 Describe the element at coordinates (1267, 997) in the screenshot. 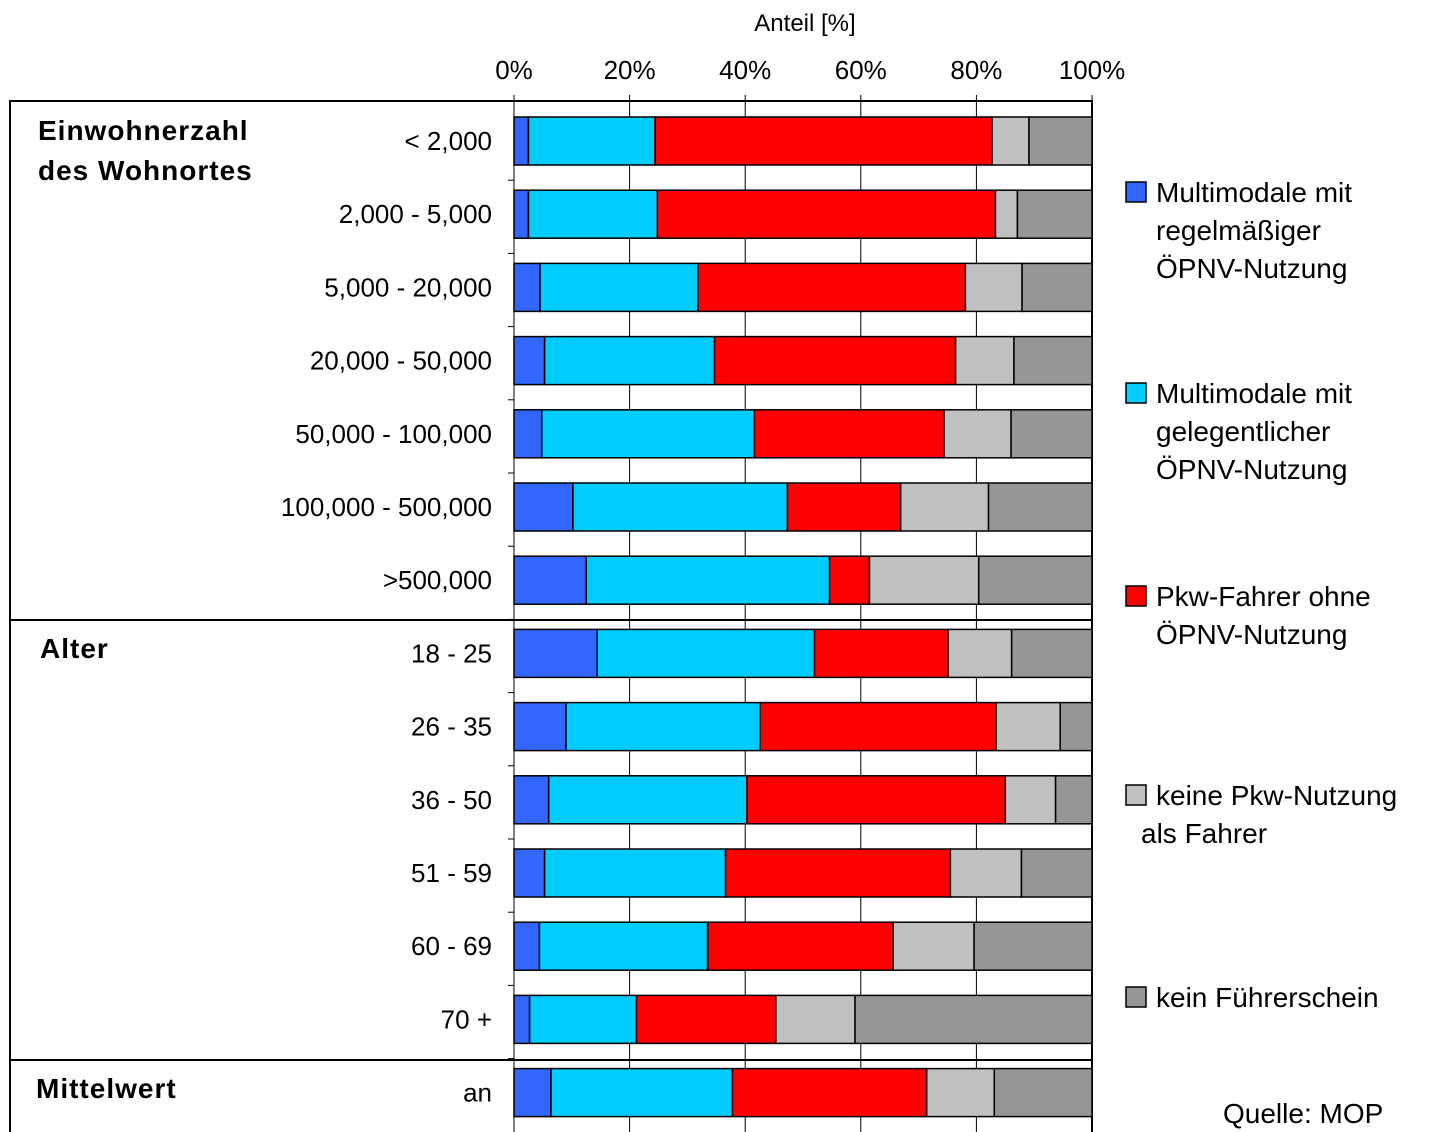

I see `legend-label: kein Führerschein` at that location.